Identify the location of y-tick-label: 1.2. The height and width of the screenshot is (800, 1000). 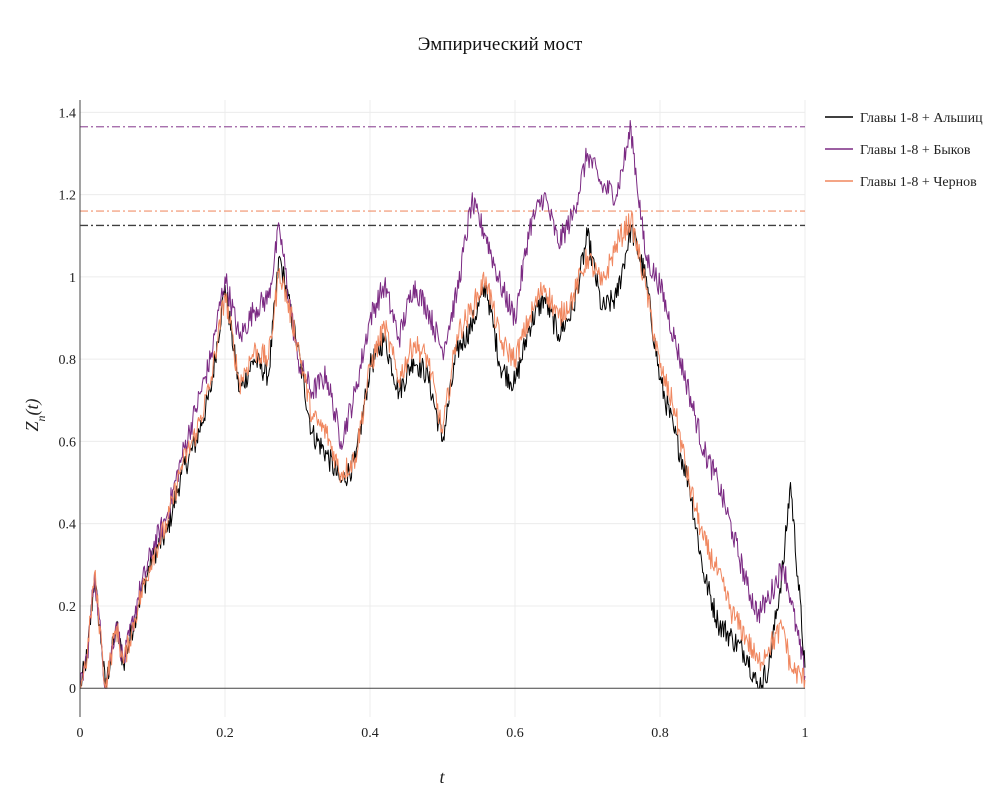
(68, 196).